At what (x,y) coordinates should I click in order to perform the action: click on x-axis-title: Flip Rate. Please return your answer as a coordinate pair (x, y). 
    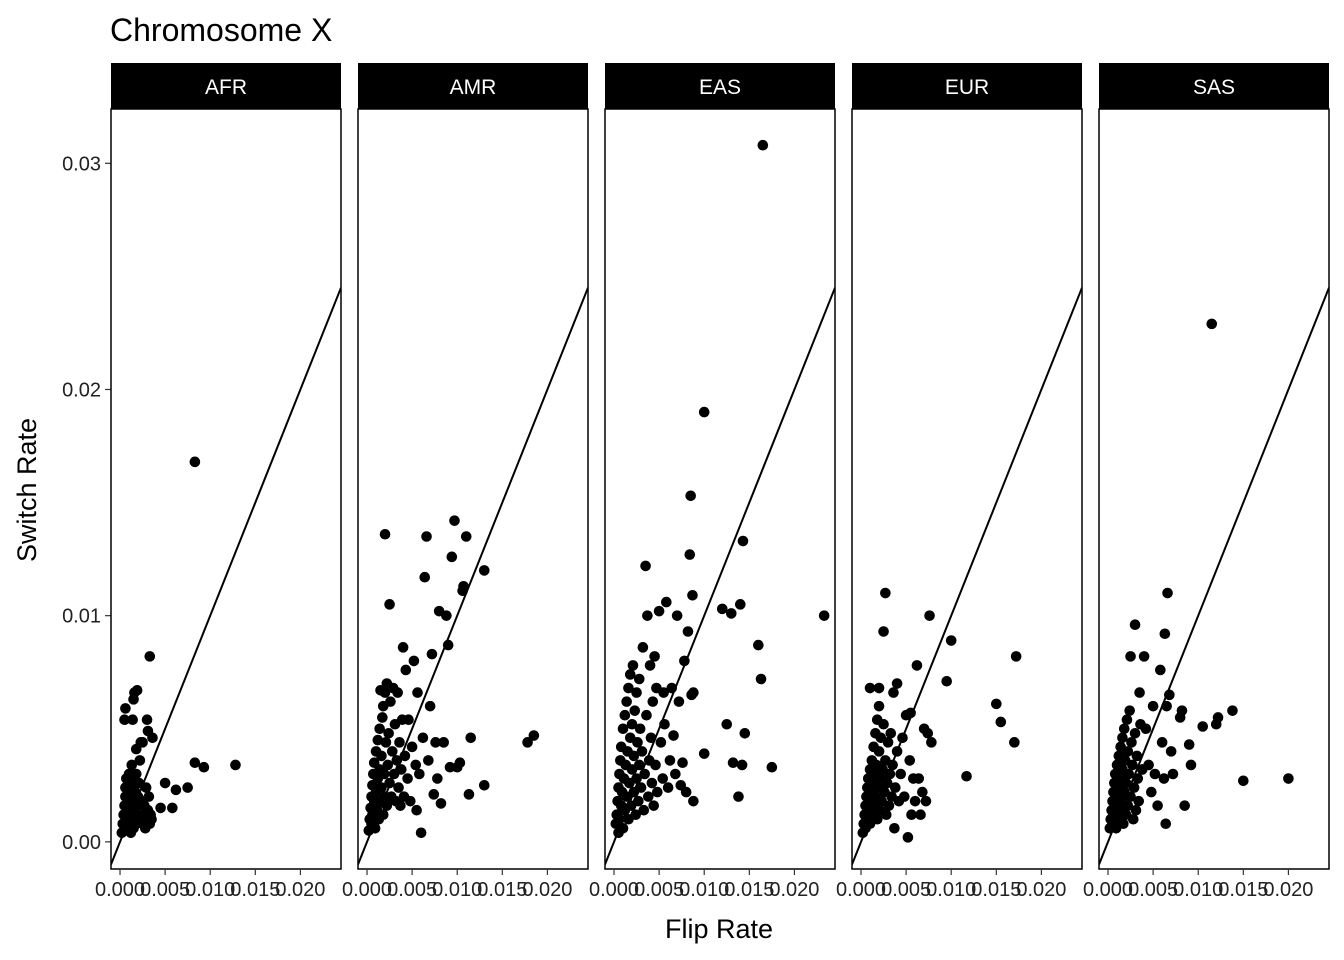
    Looking at the image, I should click on (719, 929).